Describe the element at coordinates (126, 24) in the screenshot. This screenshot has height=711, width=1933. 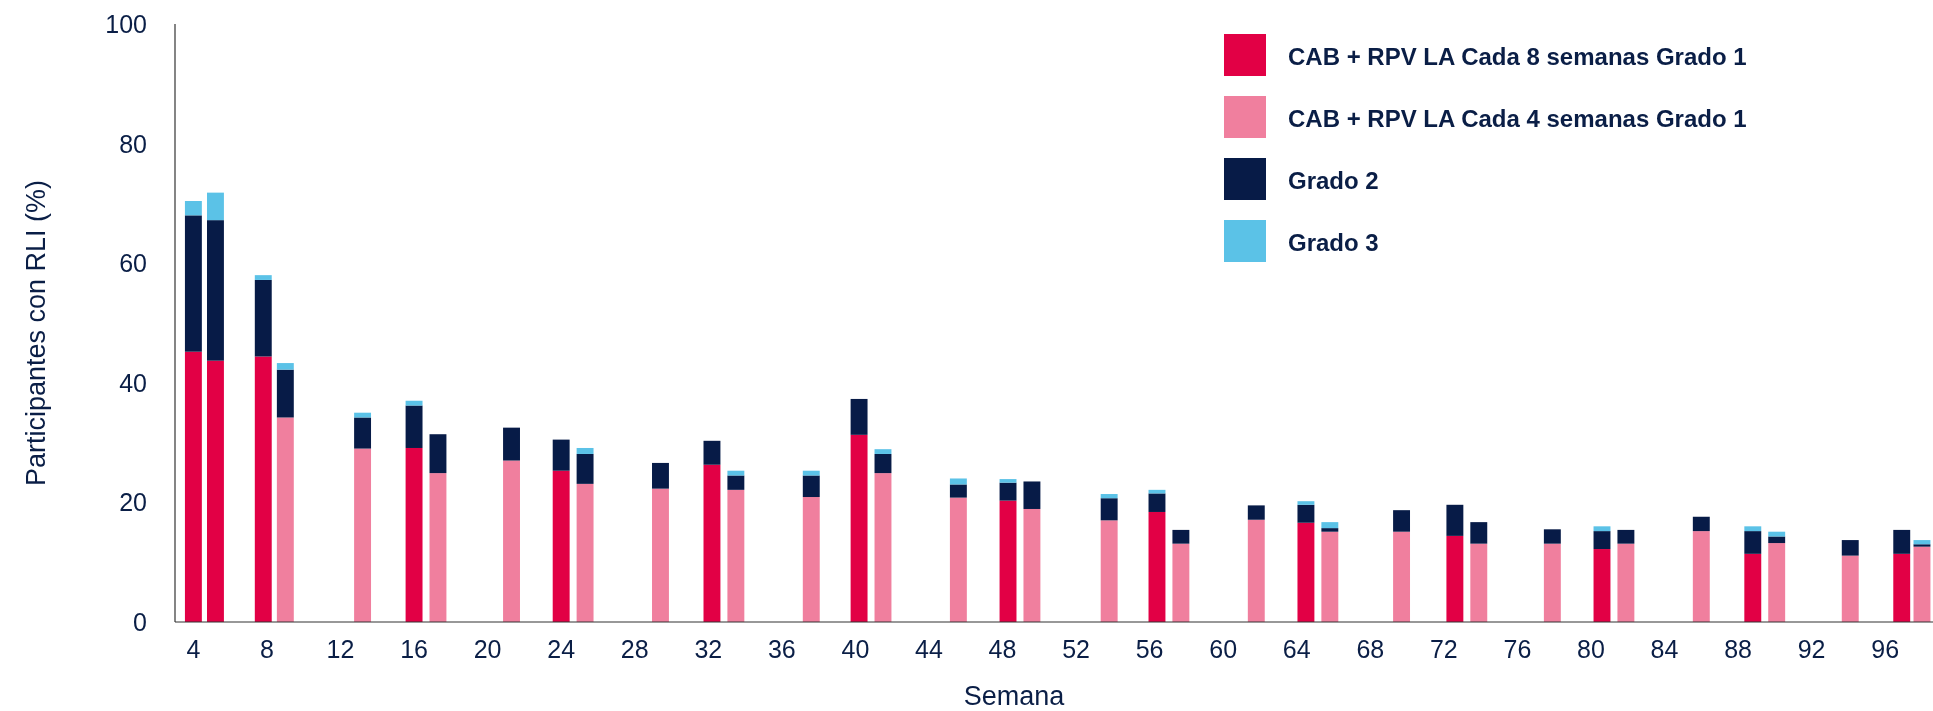
I see `y-tick-label: 100` at that location.